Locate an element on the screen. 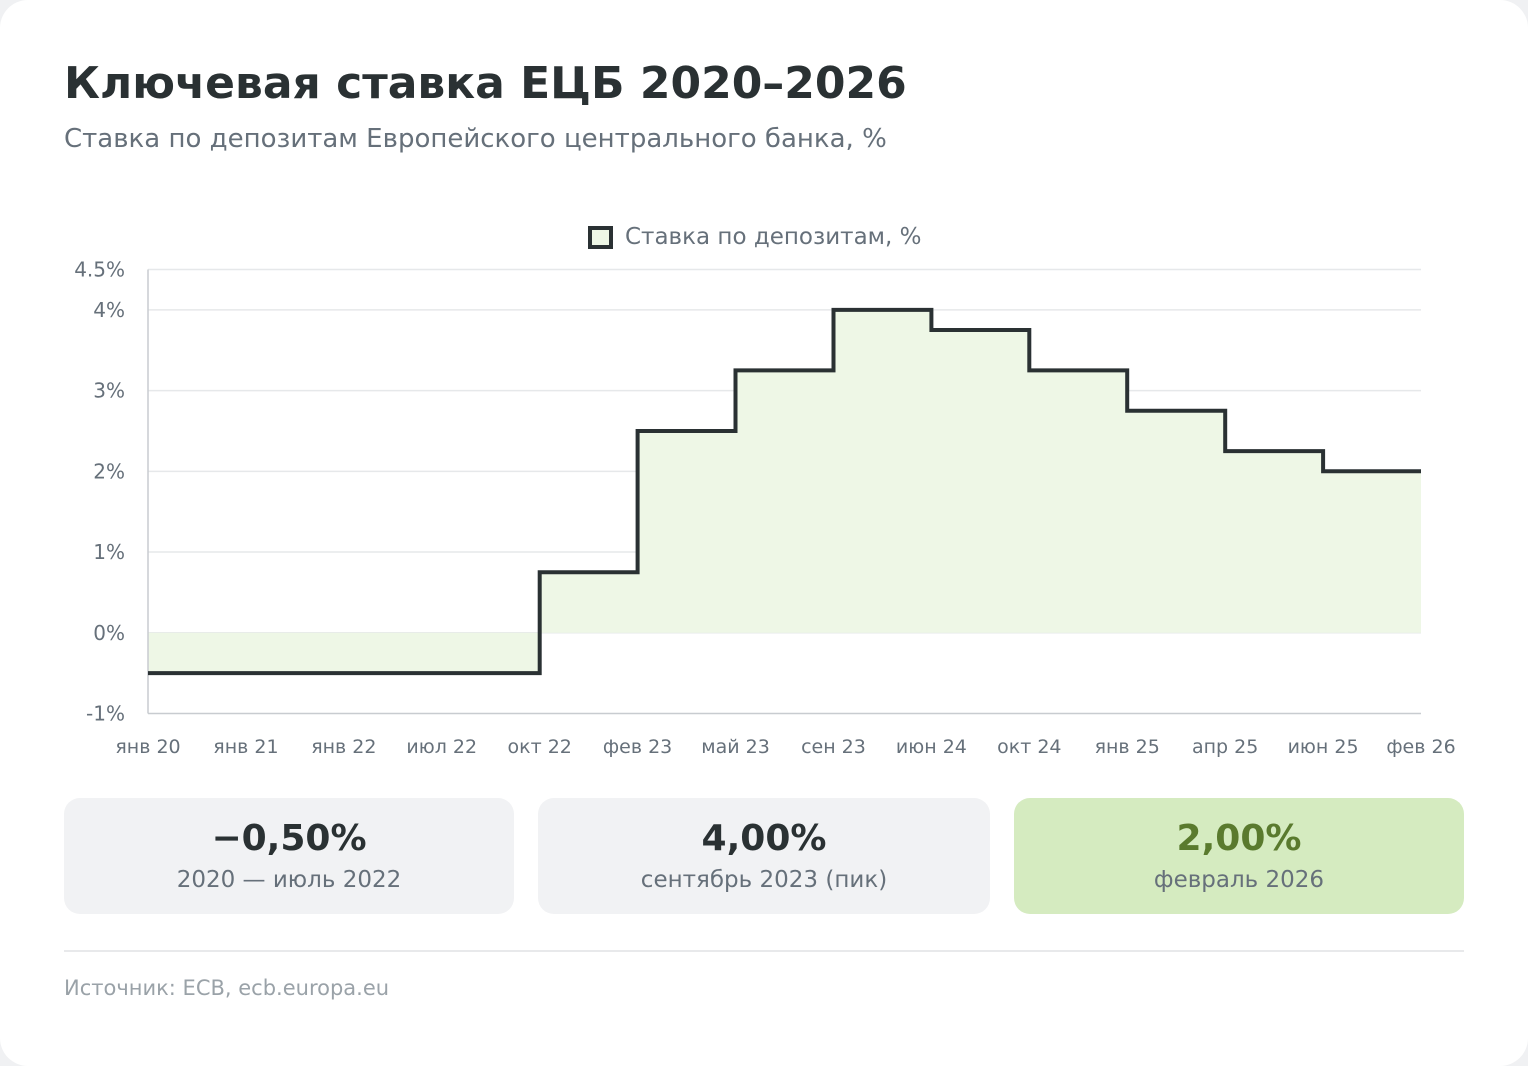 This screenshot has width=1528, height=1066. chart-legend: Ставка по депозитам, % is located at coordinates (754, 237).